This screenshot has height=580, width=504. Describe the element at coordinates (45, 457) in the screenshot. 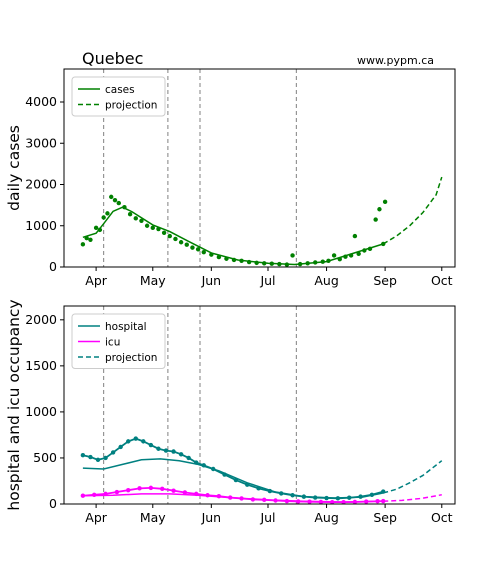

I see `ytick-label-500: 500` at that location.